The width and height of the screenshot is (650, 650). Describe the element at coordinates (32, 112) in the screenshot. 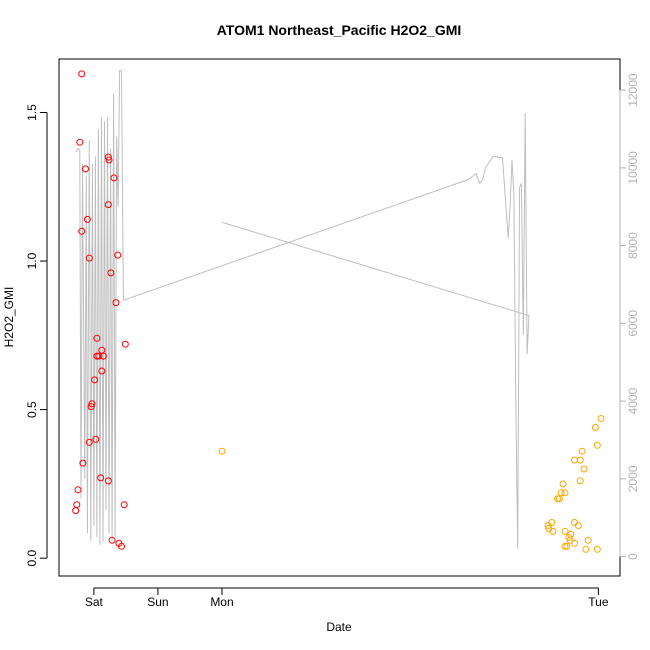

I see `y-tick-label: 1.5` at that location.